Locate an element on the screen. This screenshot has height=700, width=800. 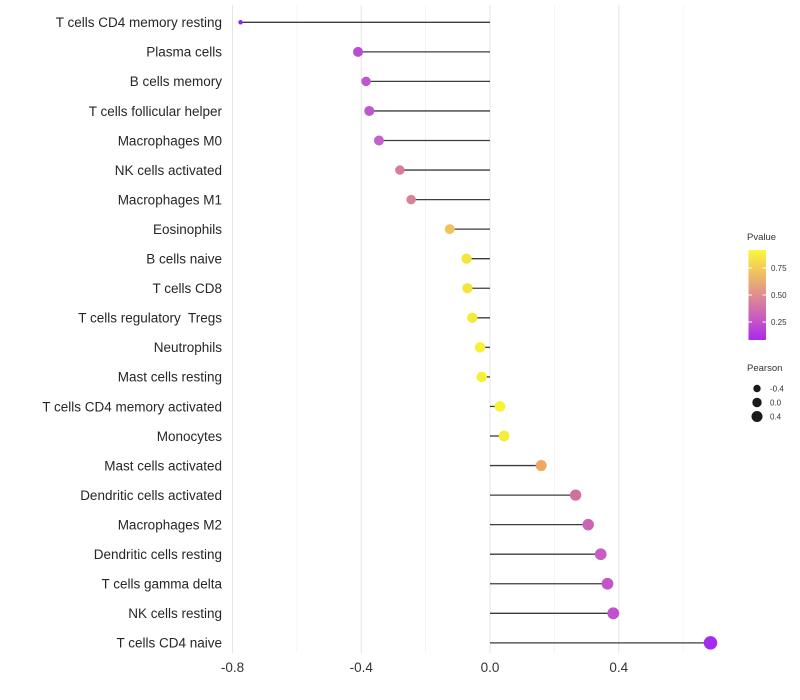
y-axis-label: Neutrophils is located at coordinates (188, 347).